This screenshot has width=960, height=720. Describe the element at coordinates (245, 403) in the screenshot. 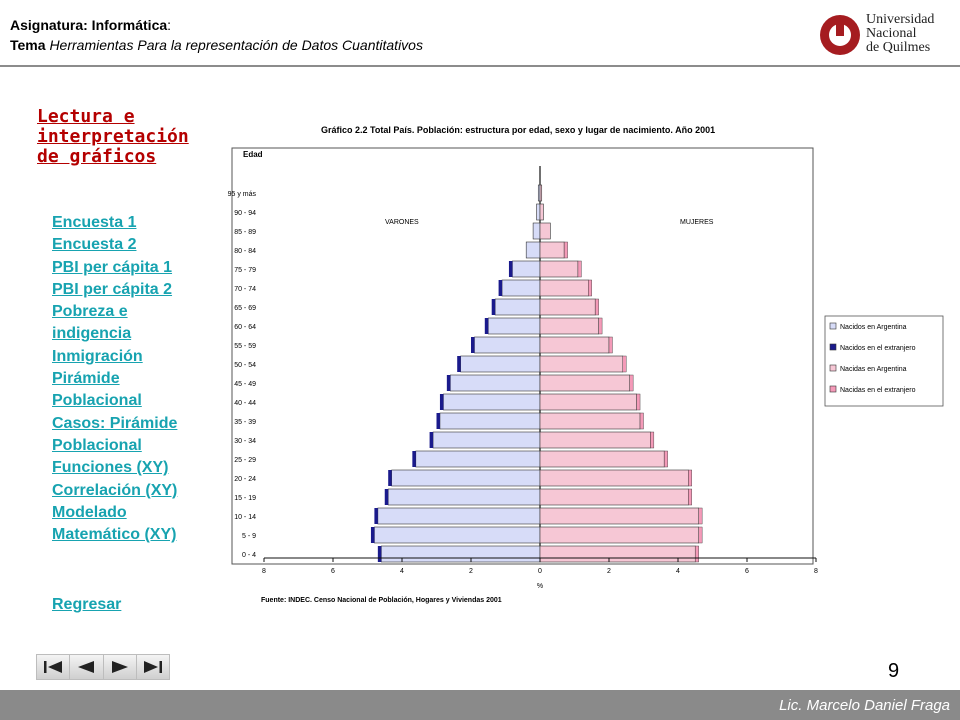

I see `age-tick-label: 40 - 44` at that location.